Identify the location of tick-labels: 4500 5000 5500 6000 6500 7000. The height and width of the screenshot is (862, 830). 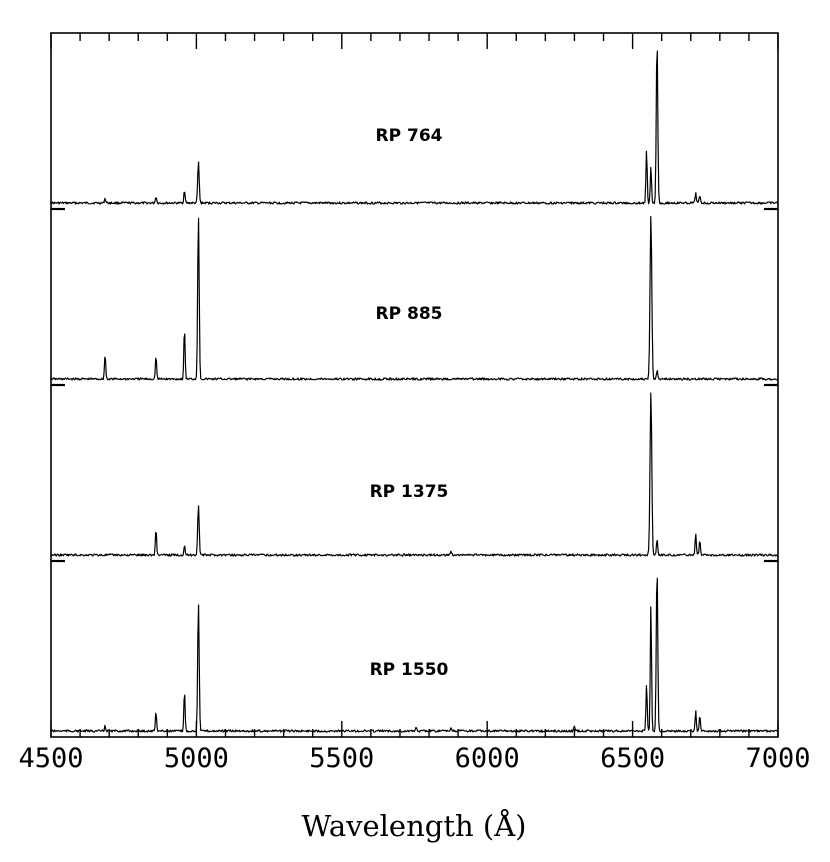
(414, 758).